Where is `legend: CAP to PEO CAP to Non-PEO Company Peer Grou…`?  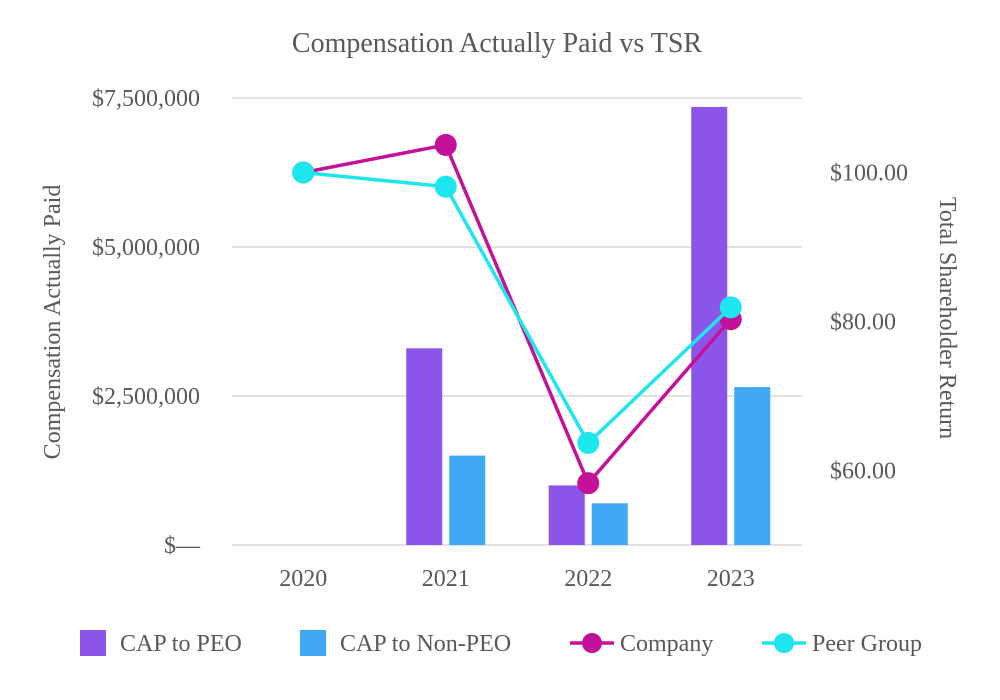
legend: CAP to PEO CAP to Non-PEO Company Peer Grou… is located at coordinates (501, 643).